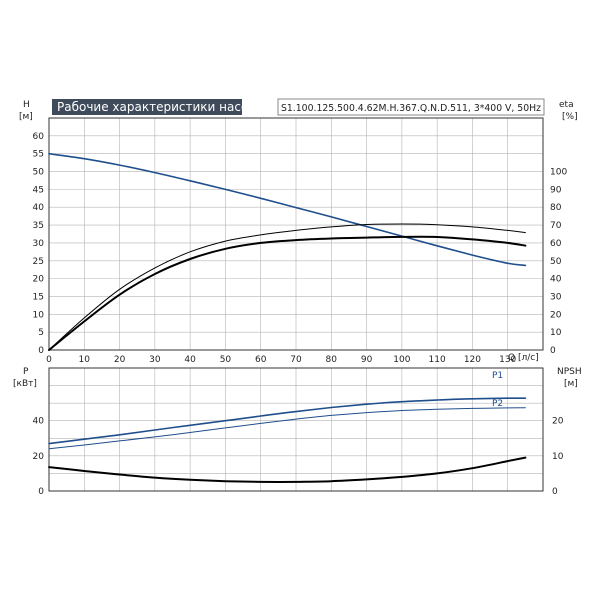  I want to click on top-left-tick-label: 25, so click(38, 262).